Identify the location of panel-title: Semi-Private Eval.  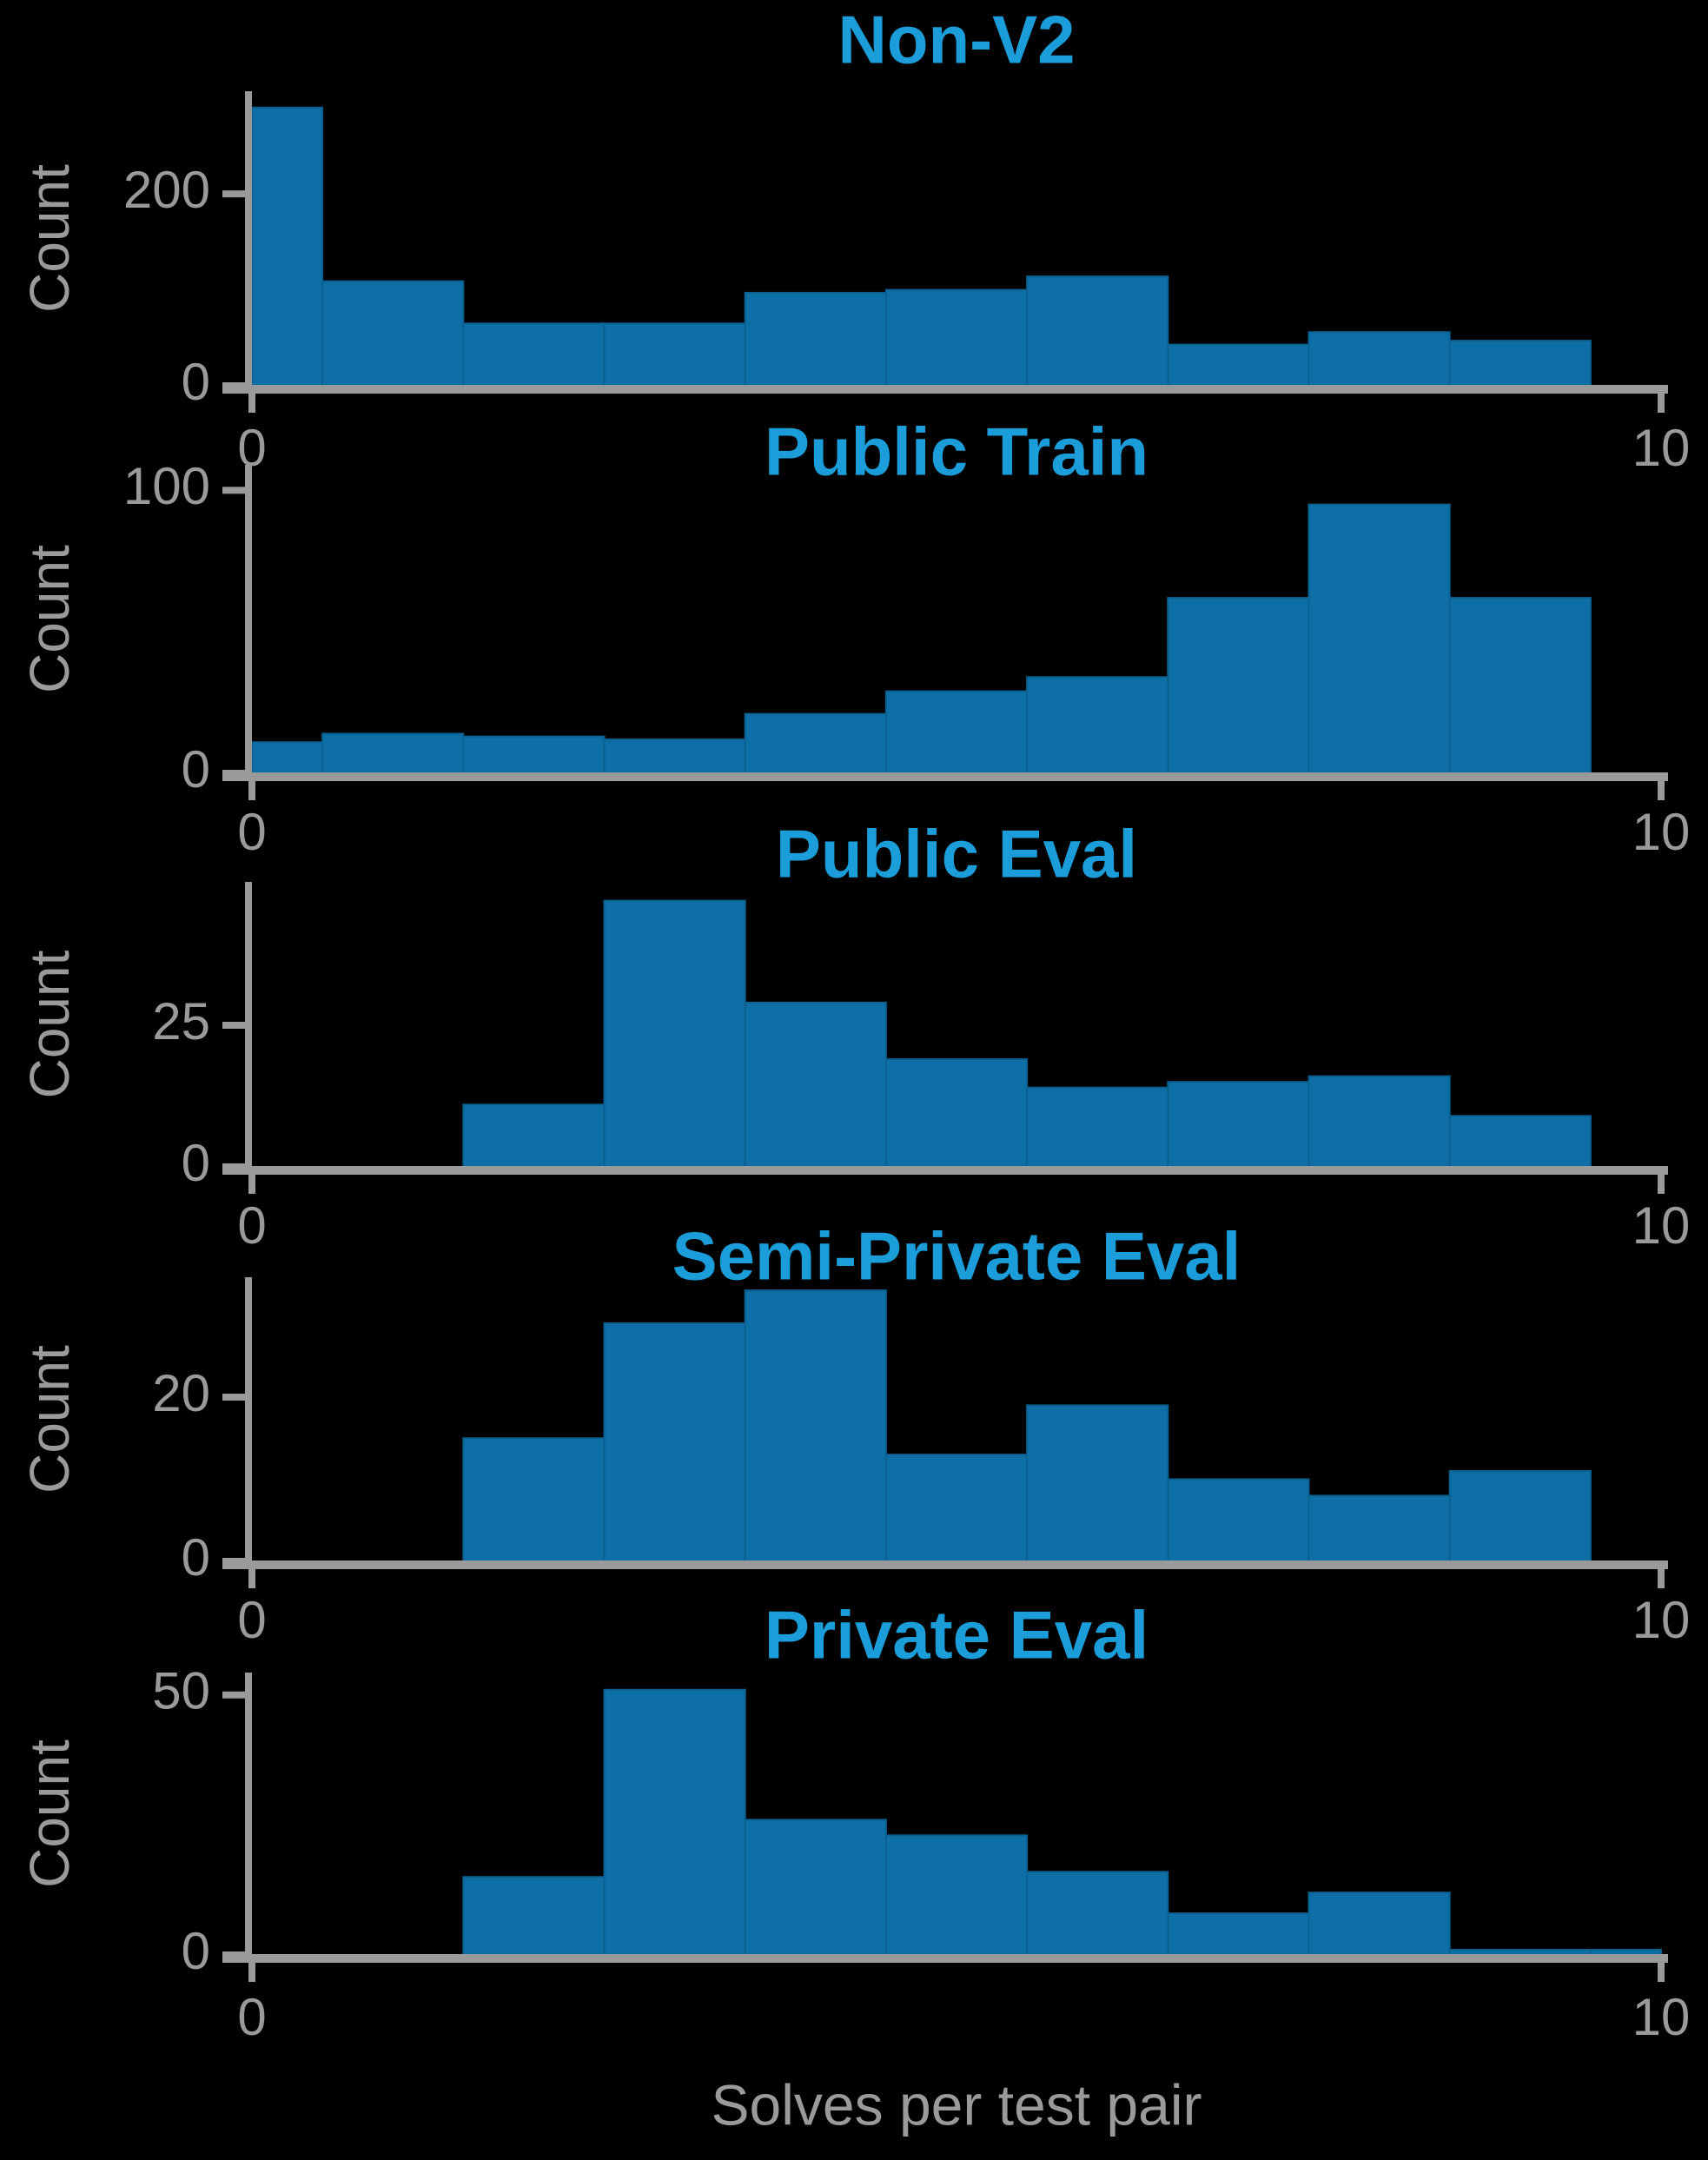
(956, 1256).